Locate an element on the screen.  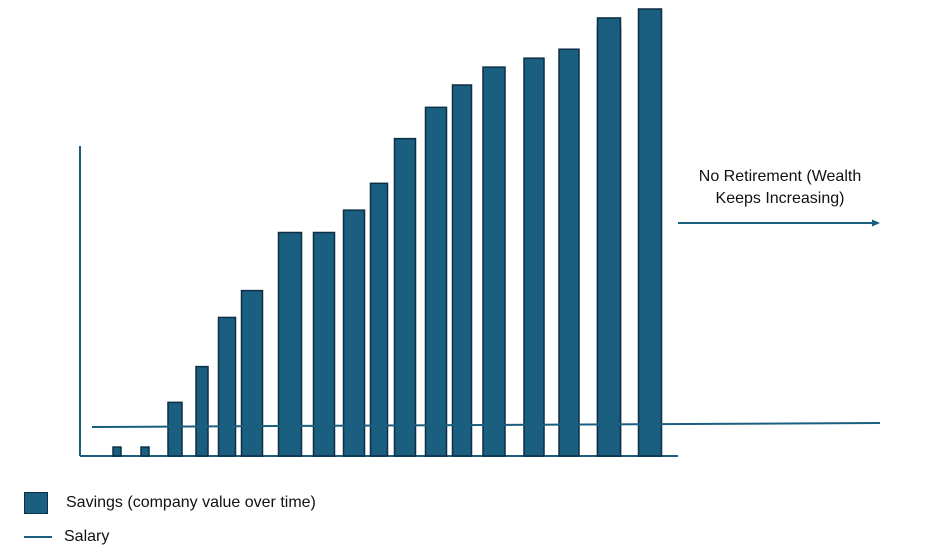
legend-item-savings: Savings (company value over time) is located at coordinates (170, 503).